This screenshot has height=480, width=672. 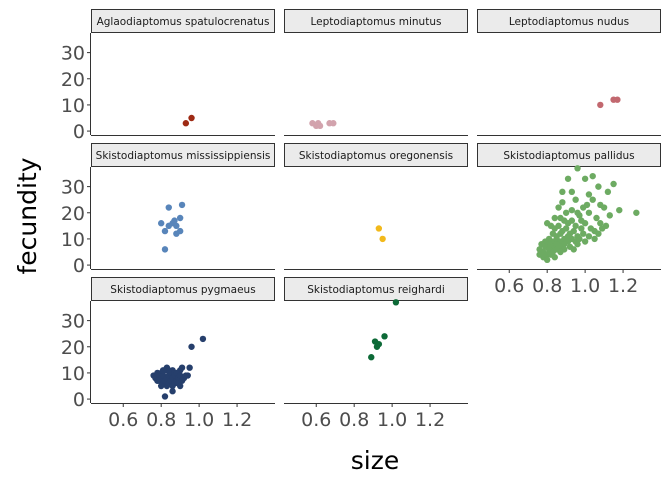 I want to click on facet-panel: Skistodiaptomus reighardi 0.6 0.8 1.0 1.2, so click(x=376, y=354).